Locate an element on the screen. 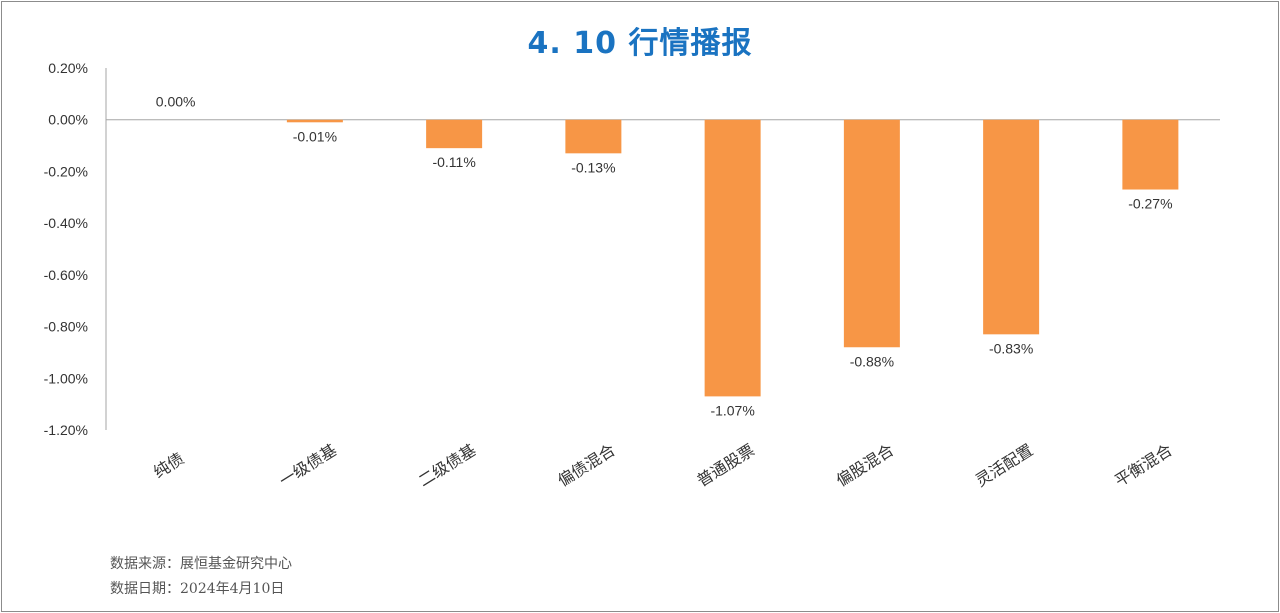 This screenshot has height=613, width=1280. category-label: 灵活配置 is located at coordinates (1004, 465).